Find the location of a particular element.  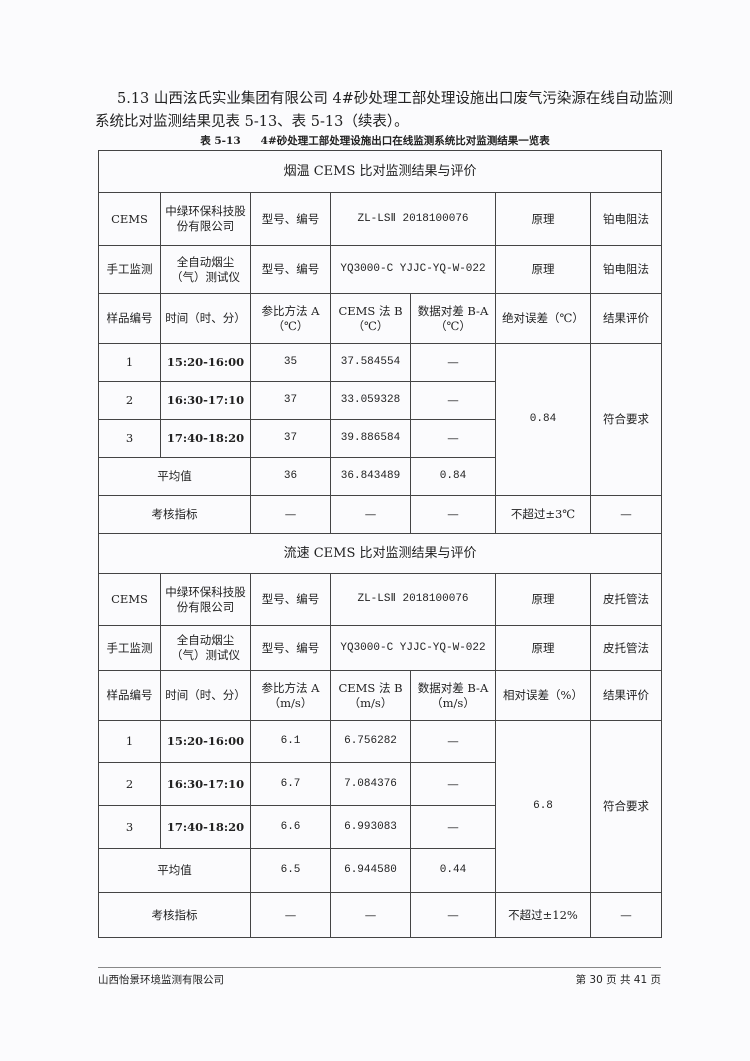

cems-b: 39.886584 is located at coordinates (370, 438).